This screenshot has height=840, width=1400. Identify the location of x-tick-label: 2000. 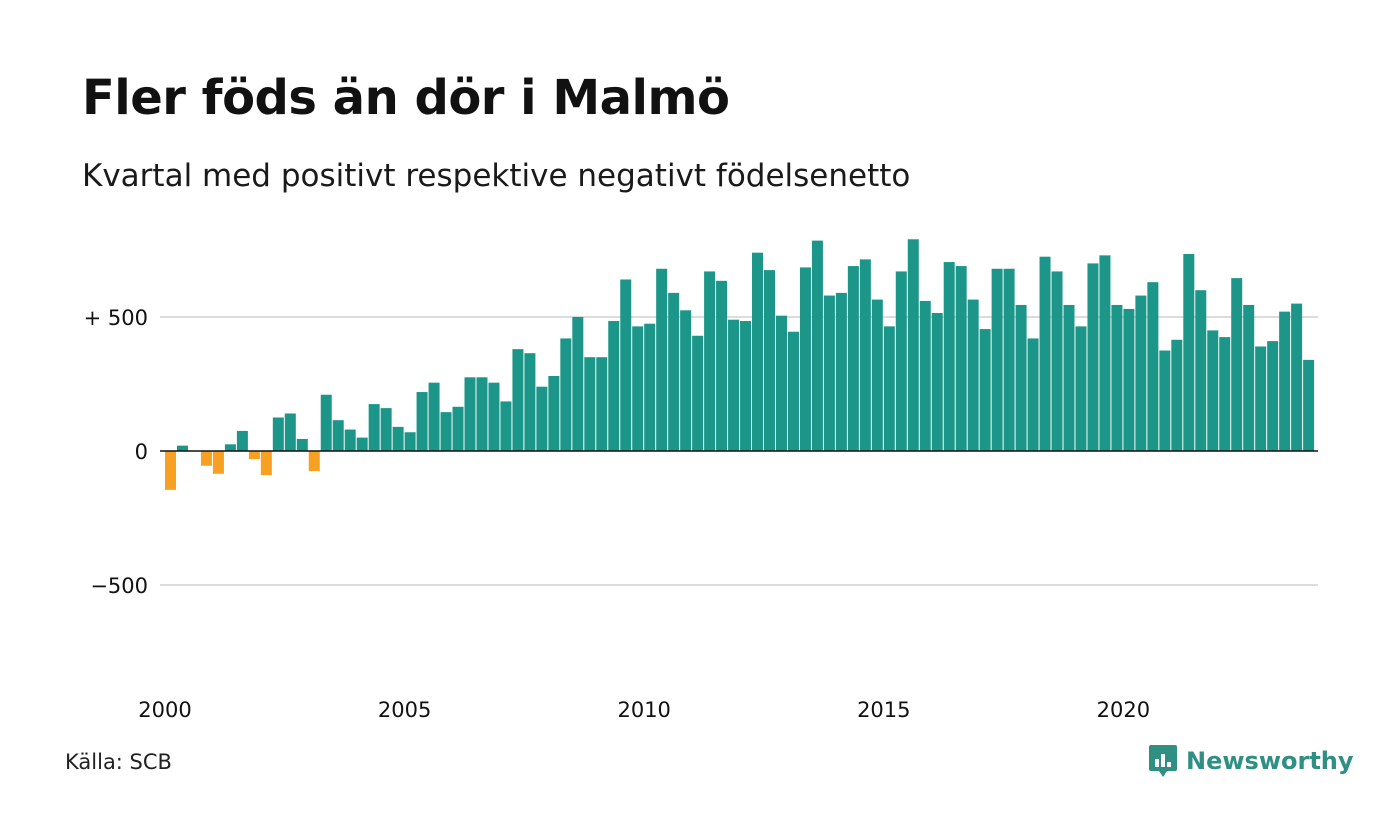
(164, 710).